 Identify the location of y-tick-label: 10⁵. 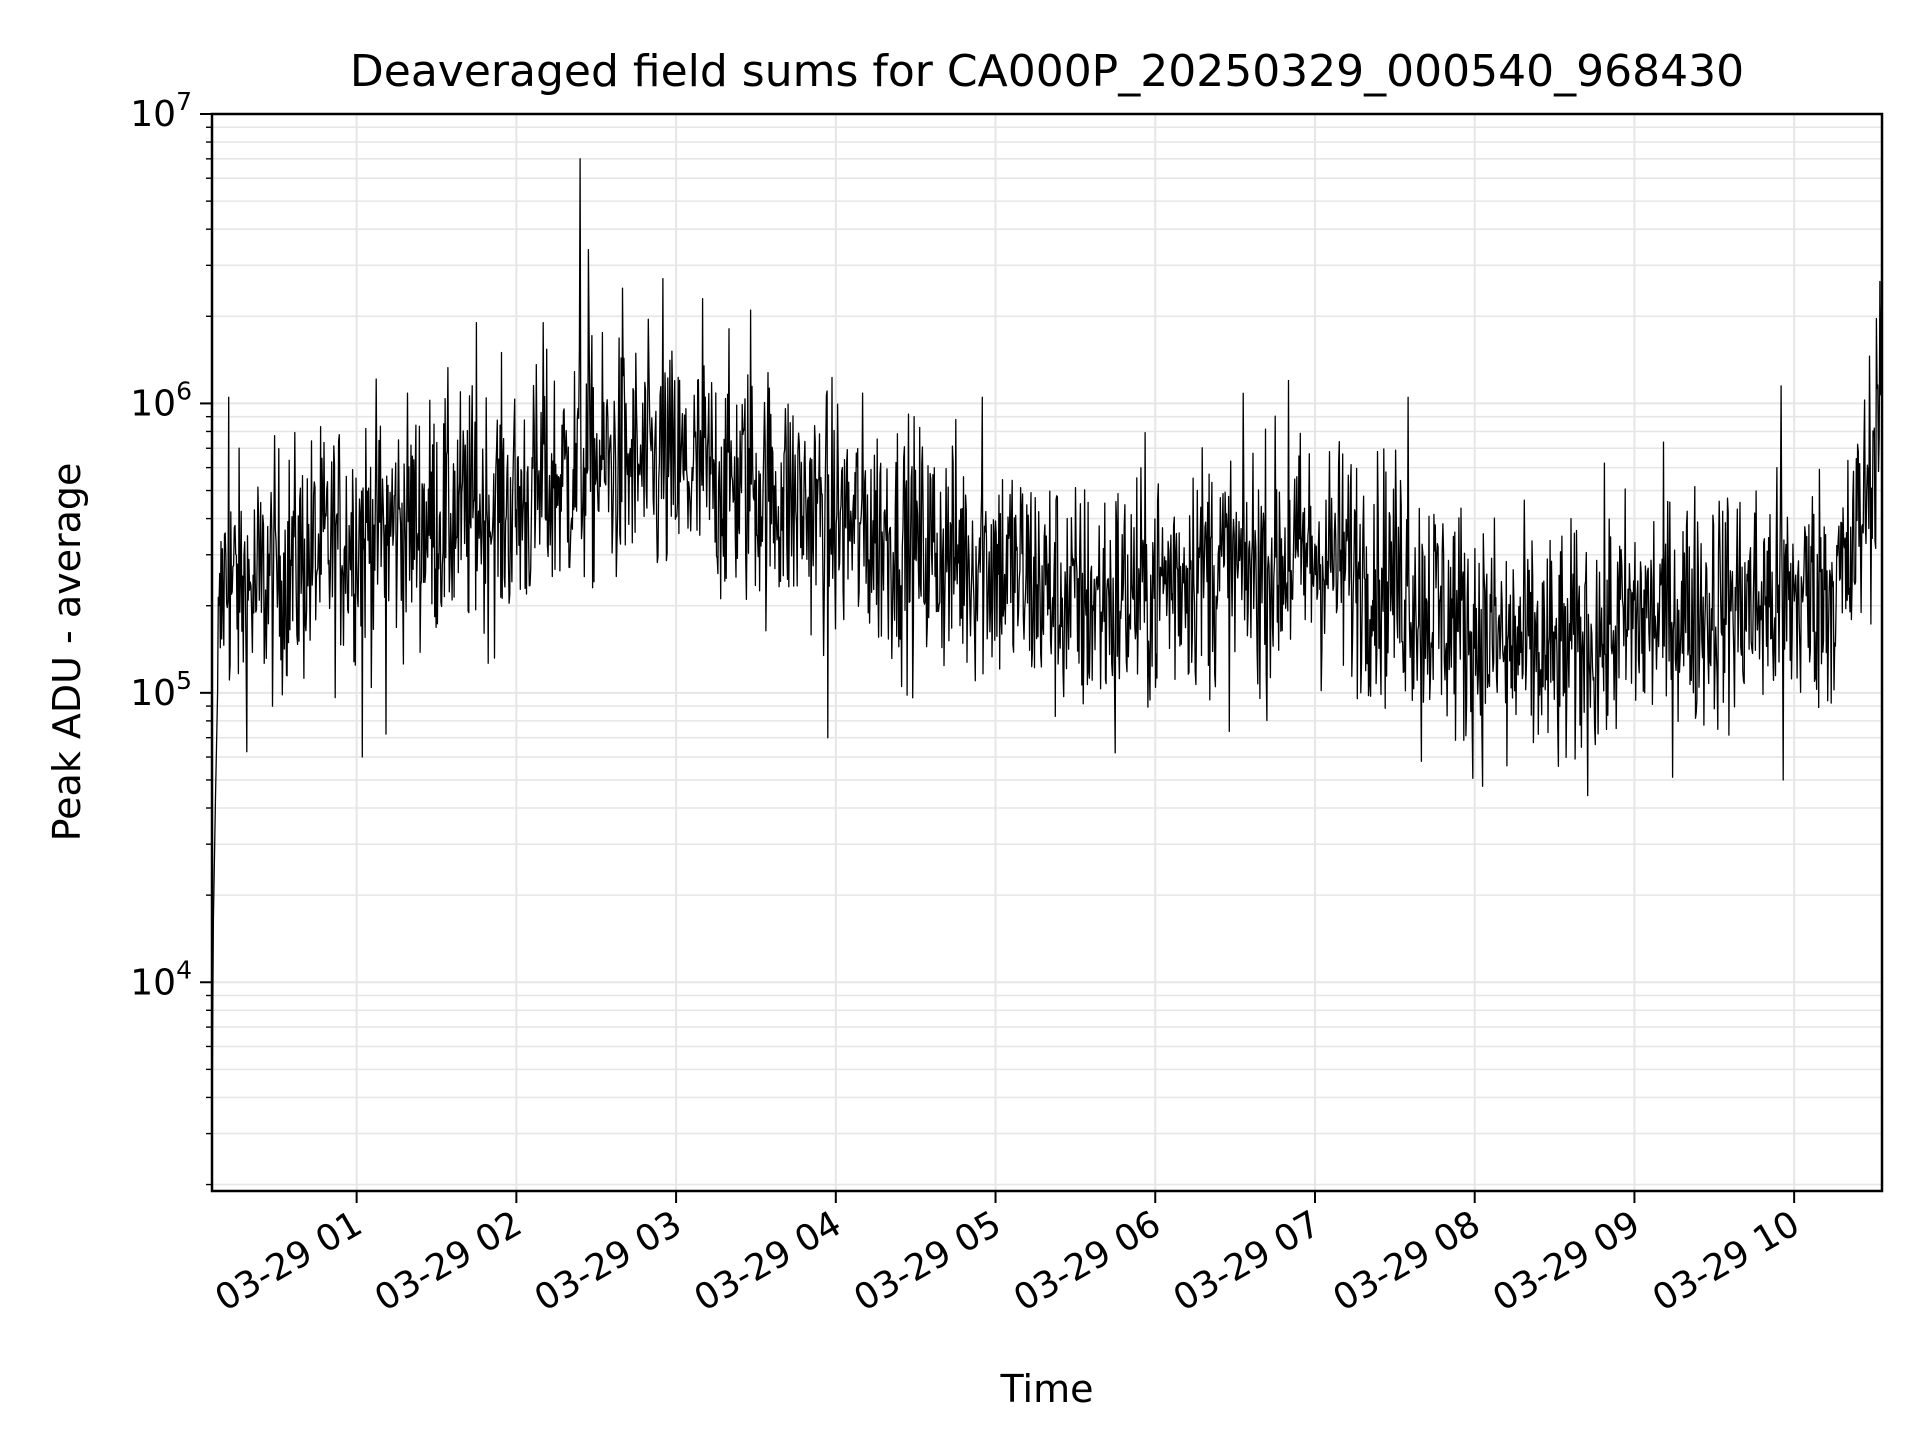
(161, 690).